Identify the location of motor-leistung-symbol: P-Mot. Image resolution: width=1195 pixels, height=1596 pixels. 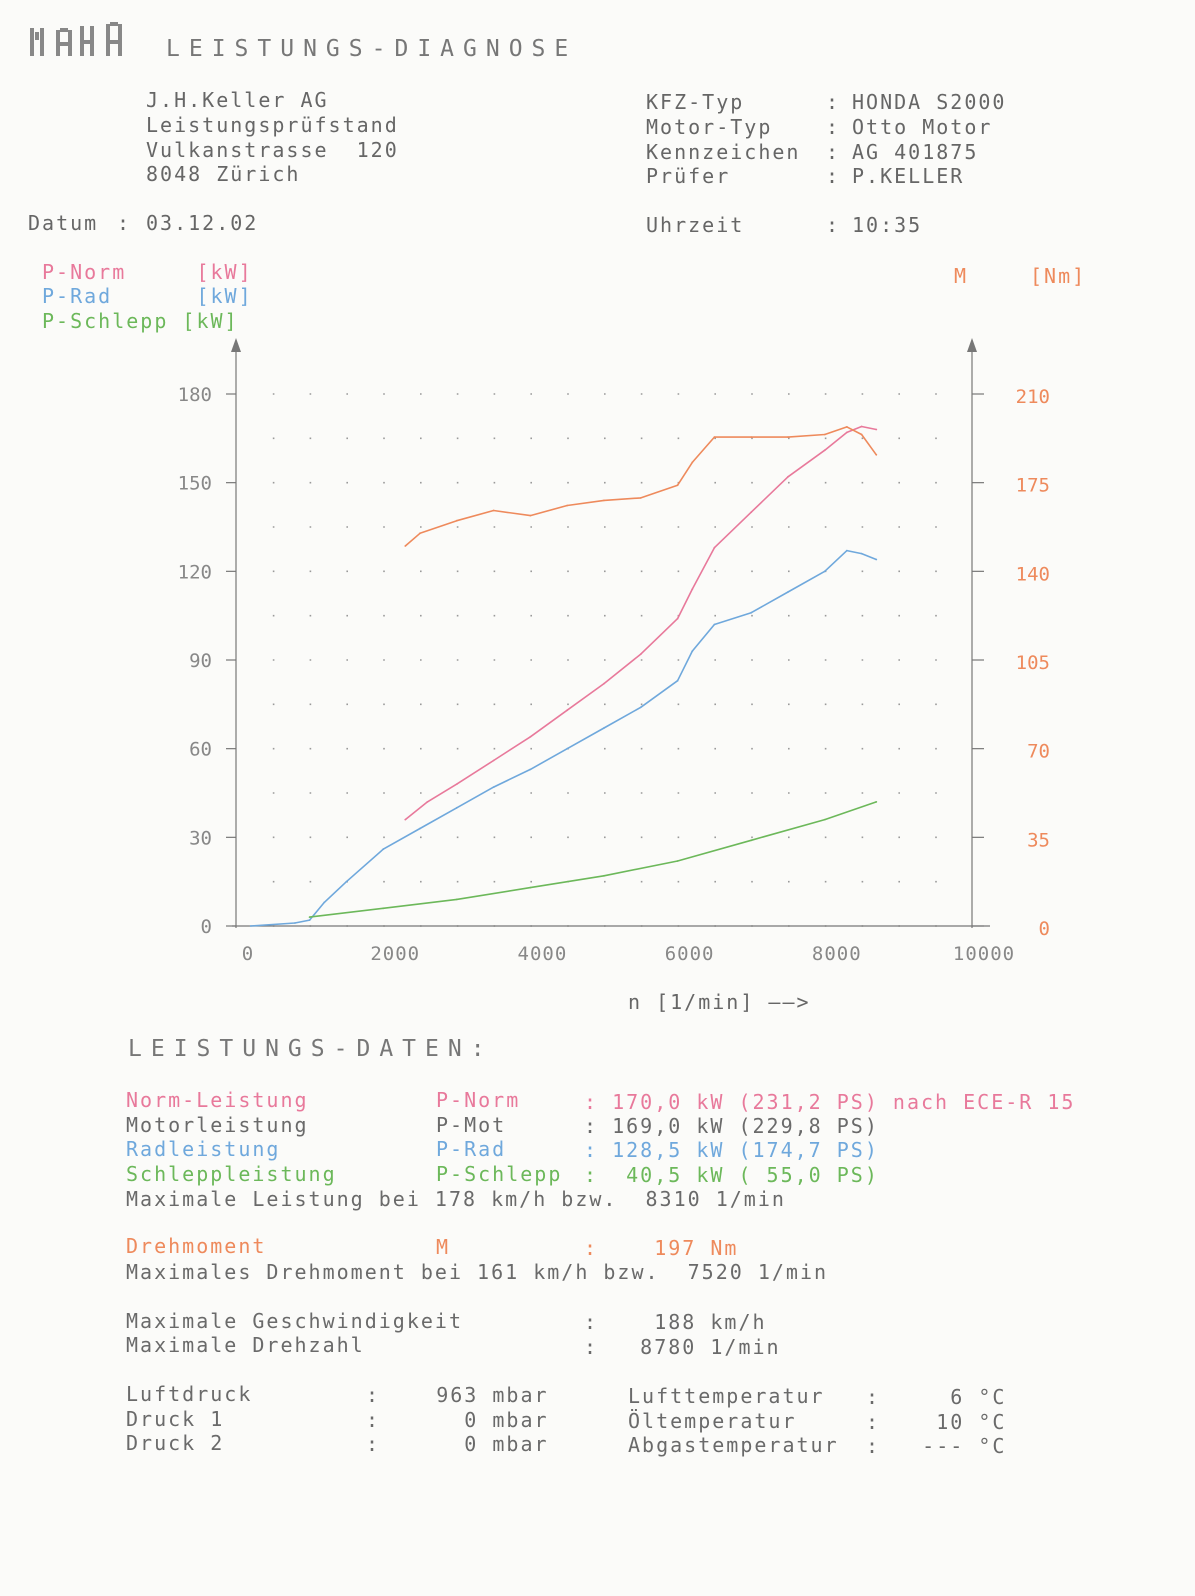
(471, 1125).